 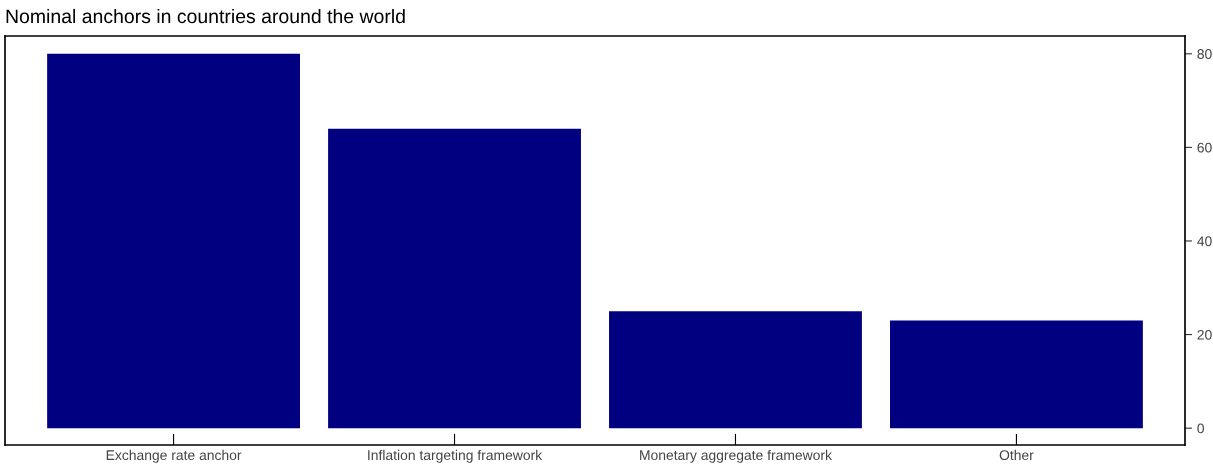 What do you see at coordinates (1204, 334) in the screenshot?
I see `y-tick-label: 20` at bounding box center [1204, 334].